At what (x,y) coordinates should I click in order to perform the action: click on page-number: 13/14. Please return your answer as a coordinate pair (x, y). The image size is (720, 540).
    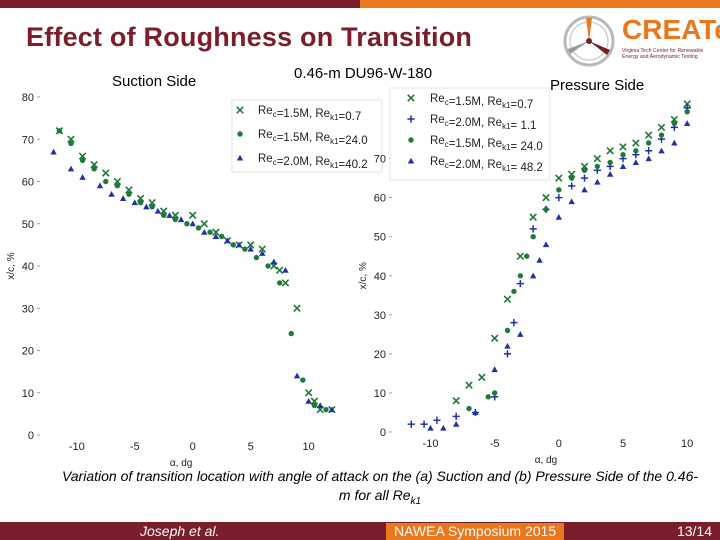
    Looking at the image, I should click on (694, 531).